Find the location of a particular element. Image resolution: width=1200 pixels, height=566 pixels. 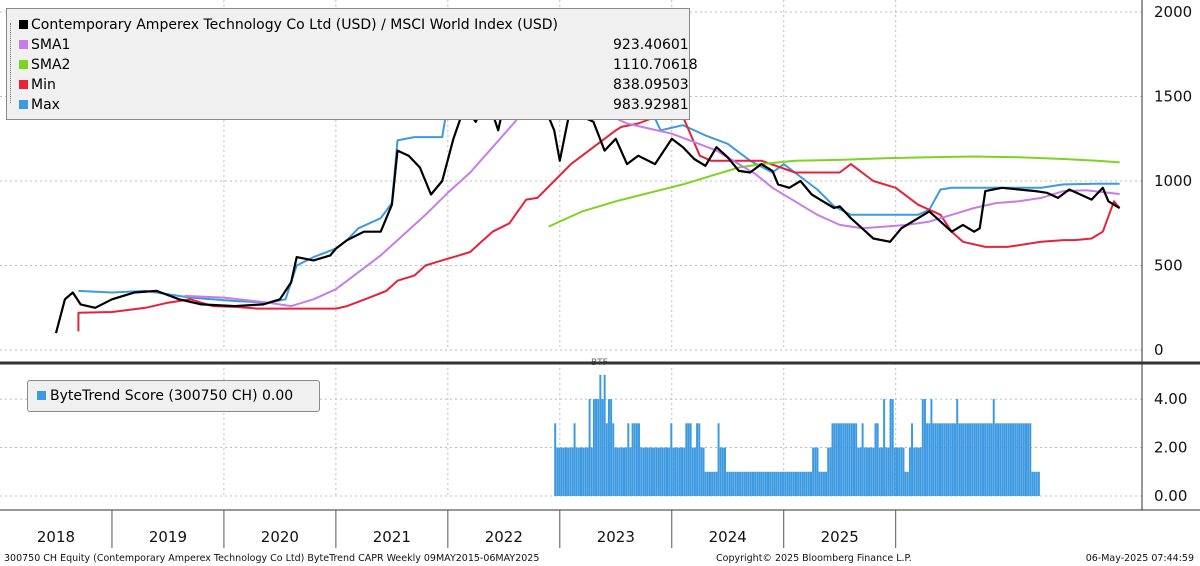

x-year-label: 2023 is located at coordinates (616, 537).